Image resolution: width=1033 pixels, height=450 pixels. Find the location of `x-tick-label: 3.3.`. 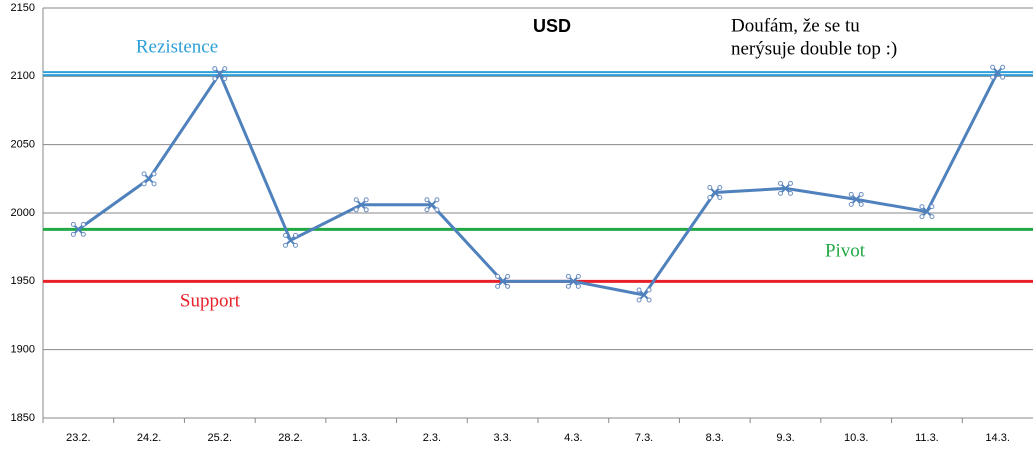

x-tick-label: 3.3. is located at coordinates (502, 438).